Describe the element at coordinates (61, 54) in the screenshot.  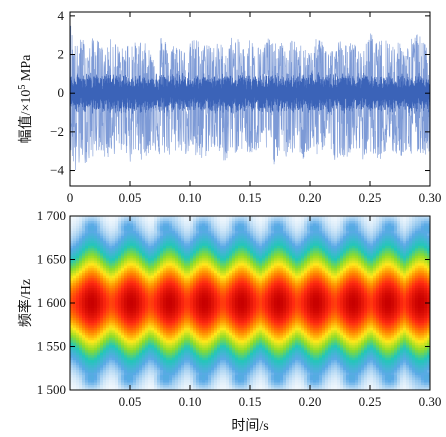
I see `y-tick-label: 2` at that location.